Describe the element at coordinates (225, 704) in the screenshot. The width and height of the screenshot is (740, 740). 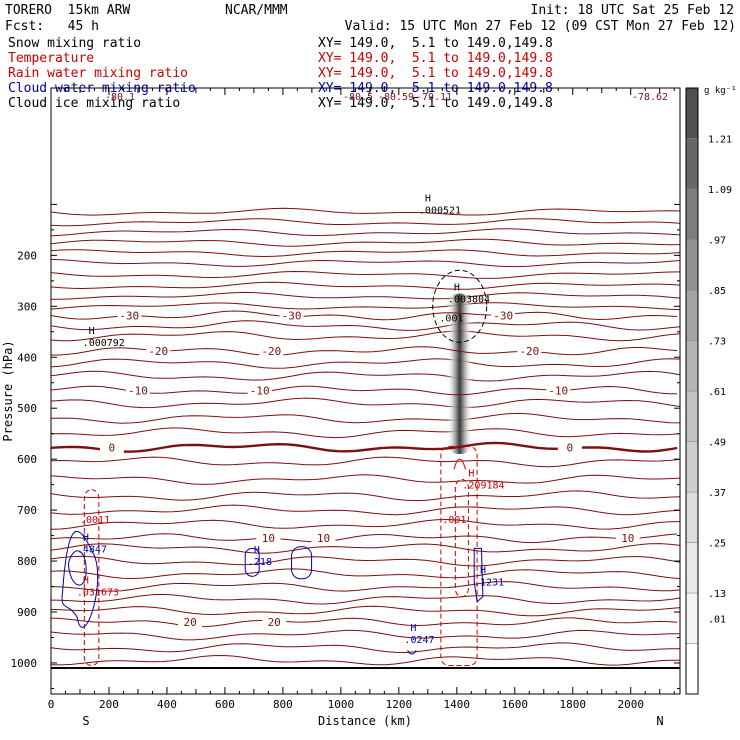
I see `x-tick-label: 600` at that location.